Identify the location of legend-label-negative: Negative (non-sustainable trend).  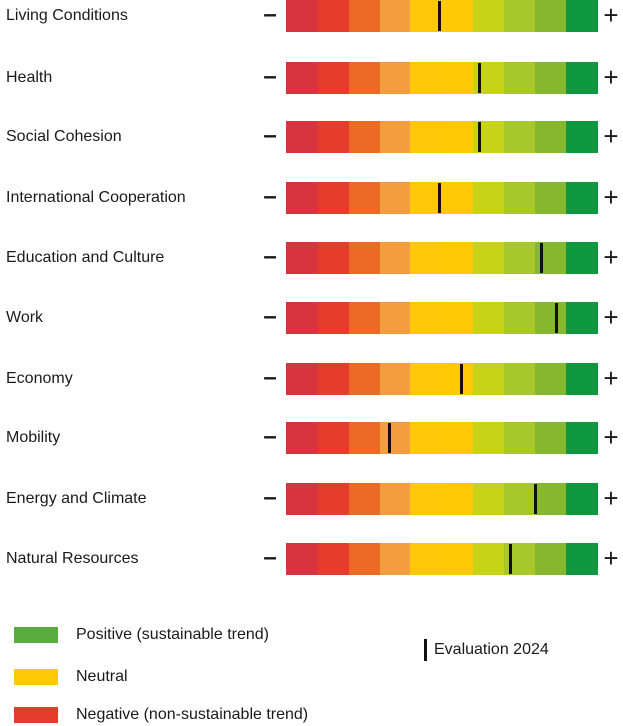
(192, 714).